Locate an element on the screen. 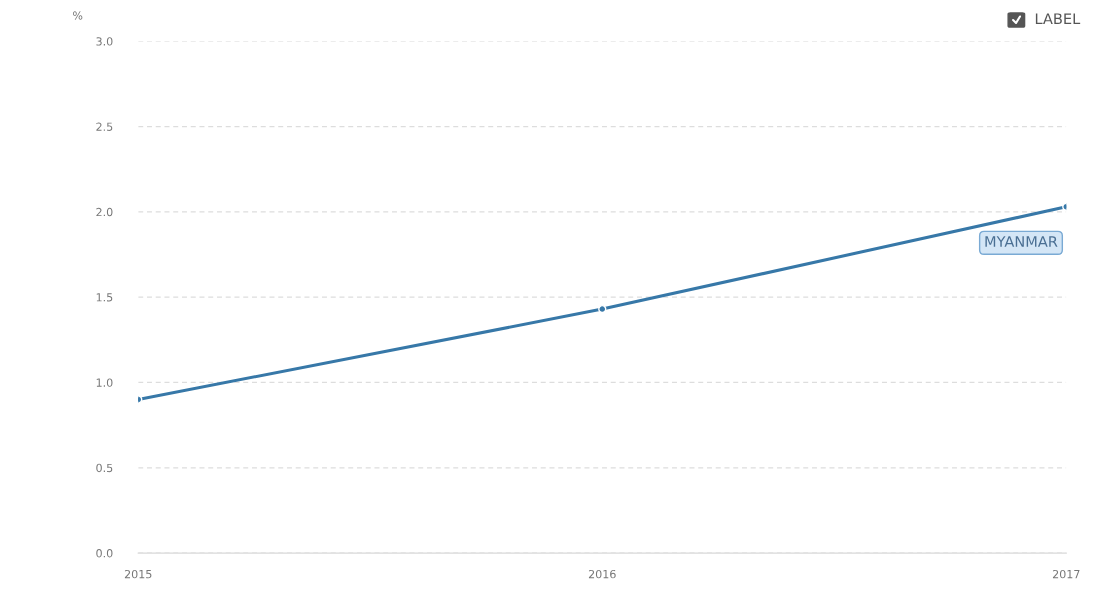 This screenshot has height=589, width=1097. y-tick-label: 0.5 is located at coordinates (104, 468).